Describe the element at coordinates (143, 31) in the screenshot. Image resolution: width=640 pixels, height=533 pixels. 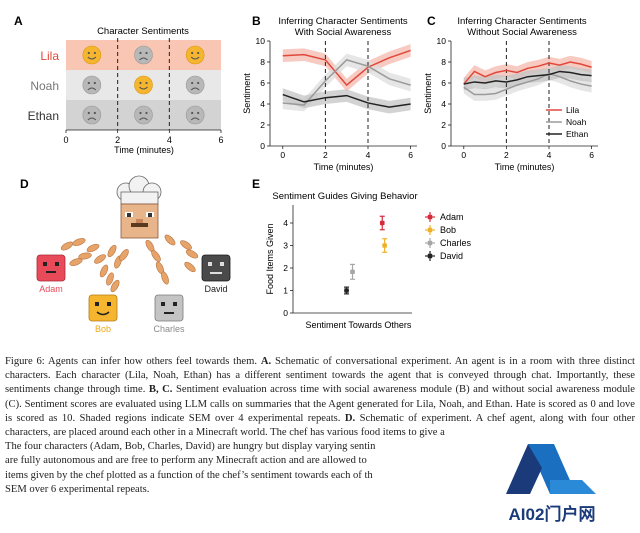
I see `panel-a-title: Character Sentiments` at that location.